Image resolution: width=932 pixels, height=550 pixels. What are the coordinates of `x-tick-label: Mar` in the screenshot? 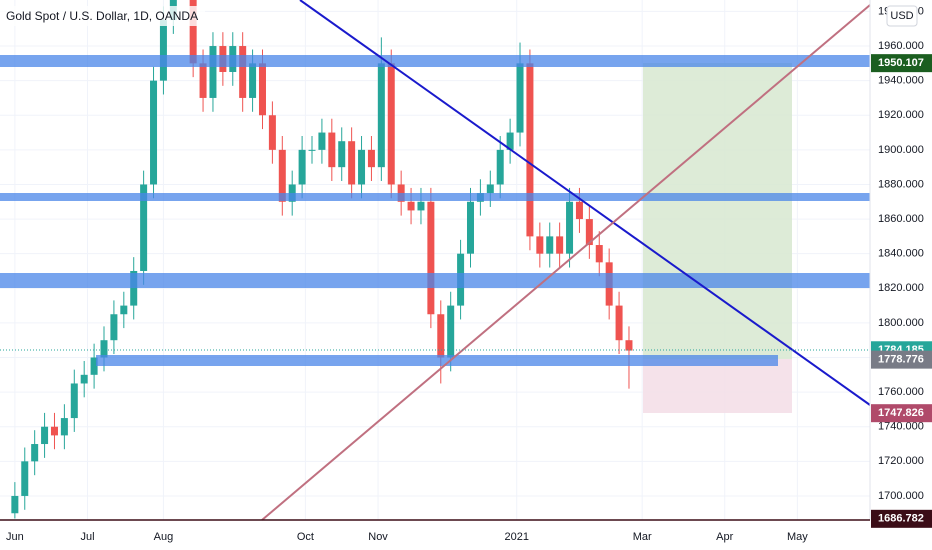 It's located at (642, 537).